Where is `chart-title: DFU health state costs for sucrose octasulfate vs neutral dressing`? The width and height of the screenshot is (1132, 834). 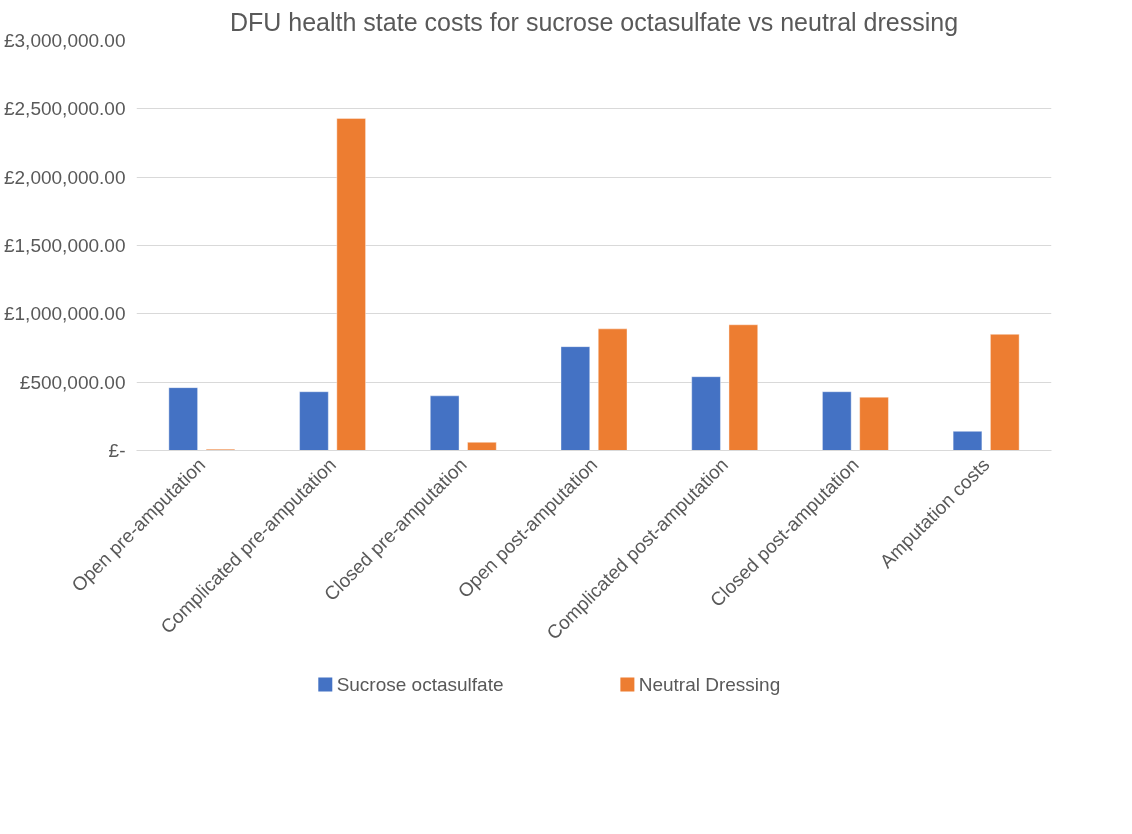
chart-title: DFU health state costs for sucrose octasulfate vs neutral dressing is located at coordinates (594, 21).